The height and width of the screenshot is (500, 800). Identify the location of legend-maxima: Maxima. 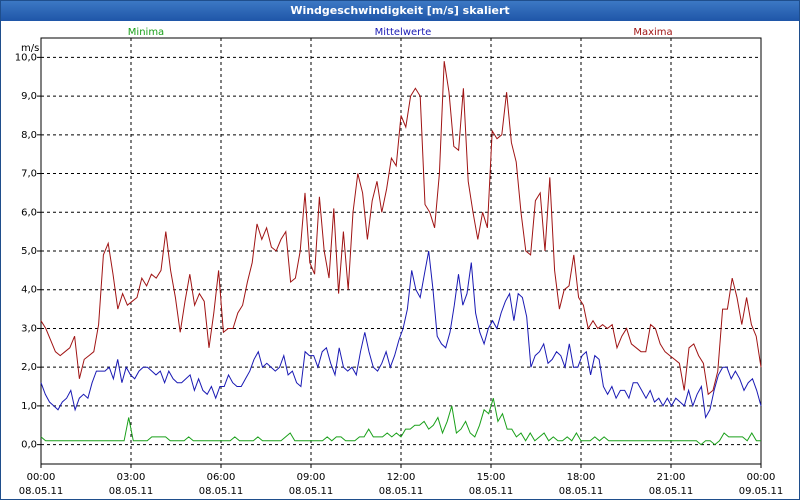
(652, 32).